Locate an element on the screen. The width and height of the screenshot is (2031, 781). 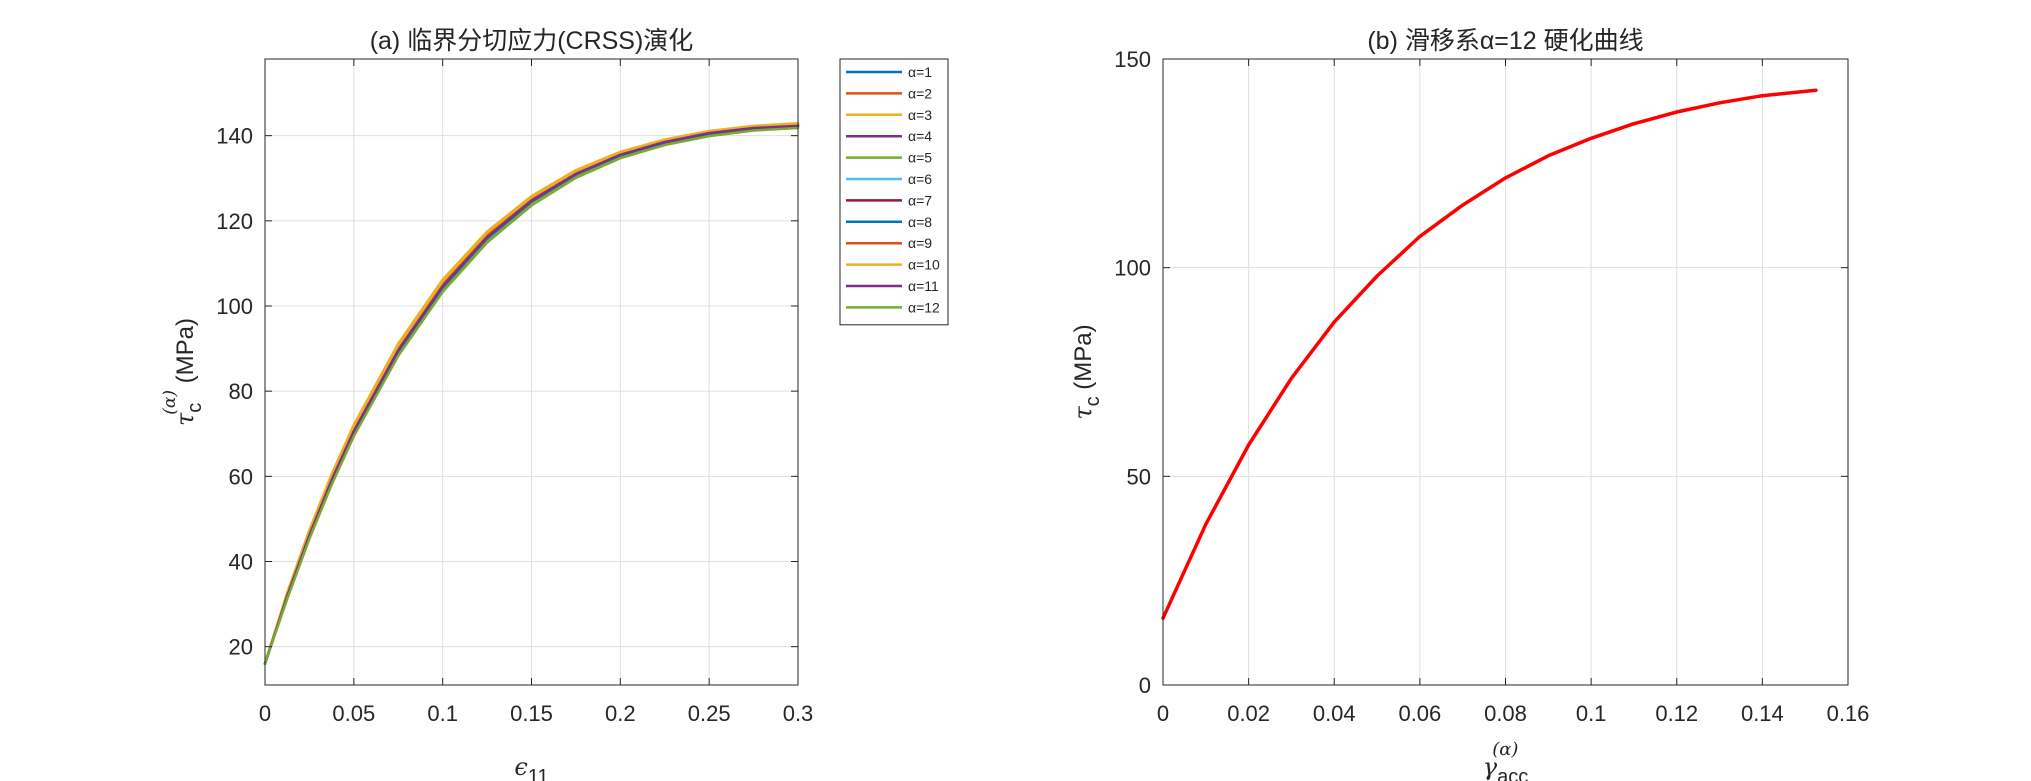
chart-title: (b) 滑移系α=12 硬化曲线 is located at coordinates (1505, 41).